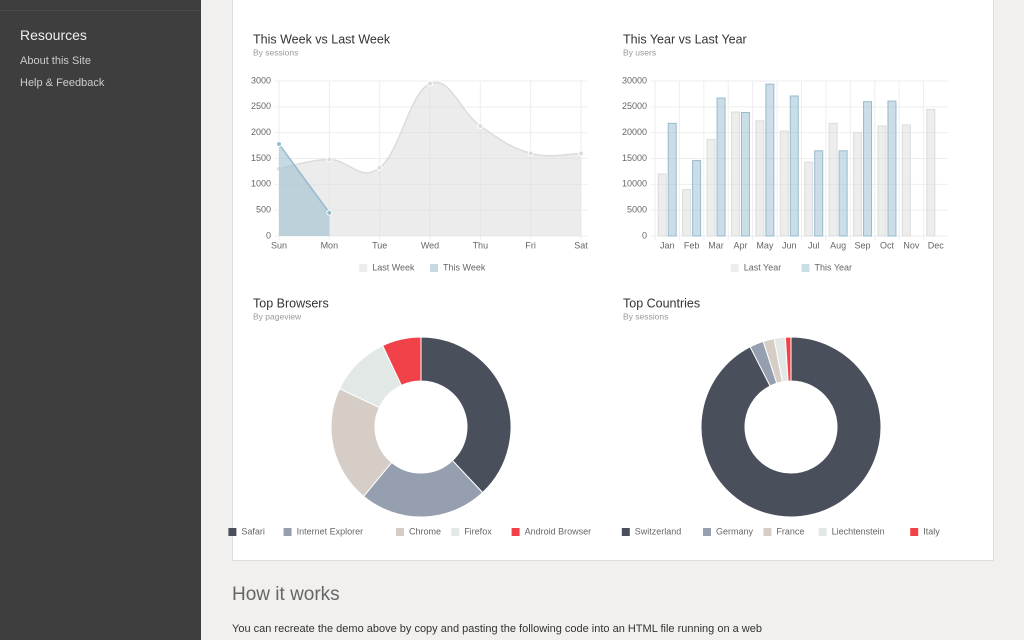 Image resolution: width=1024 pixels, height=640 pixels. I want to click on legend-label: Germany, so click(735, 531).